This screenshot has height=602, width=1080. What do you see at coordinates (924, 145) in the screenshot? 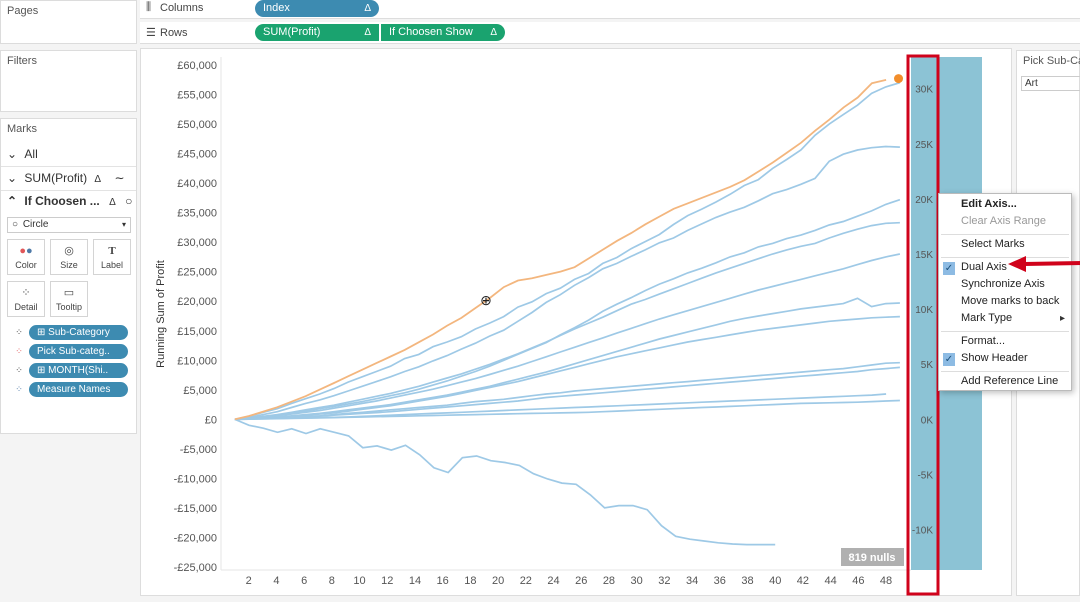
I see `right-y-tick-label: 25K` at bounding box center [924, 145].